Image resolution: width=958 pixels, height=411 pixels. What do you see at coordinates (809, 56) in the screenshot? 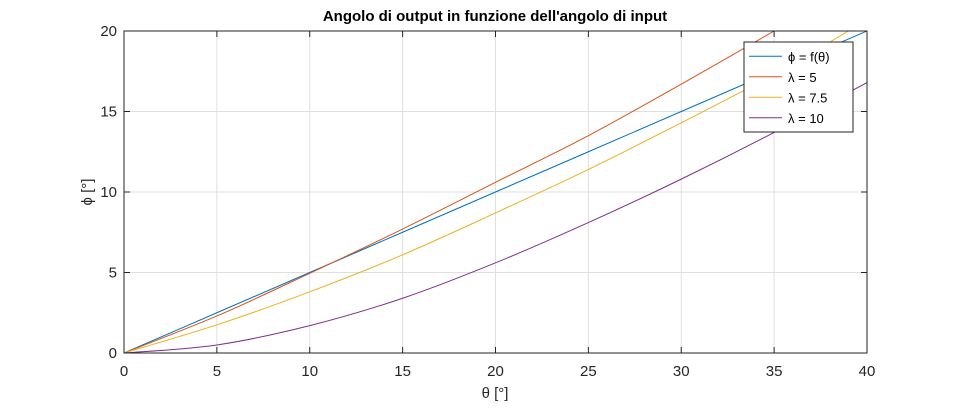
I see `legend-entry-label: ϕ = f(θ)` at bounding box center [809, 56].